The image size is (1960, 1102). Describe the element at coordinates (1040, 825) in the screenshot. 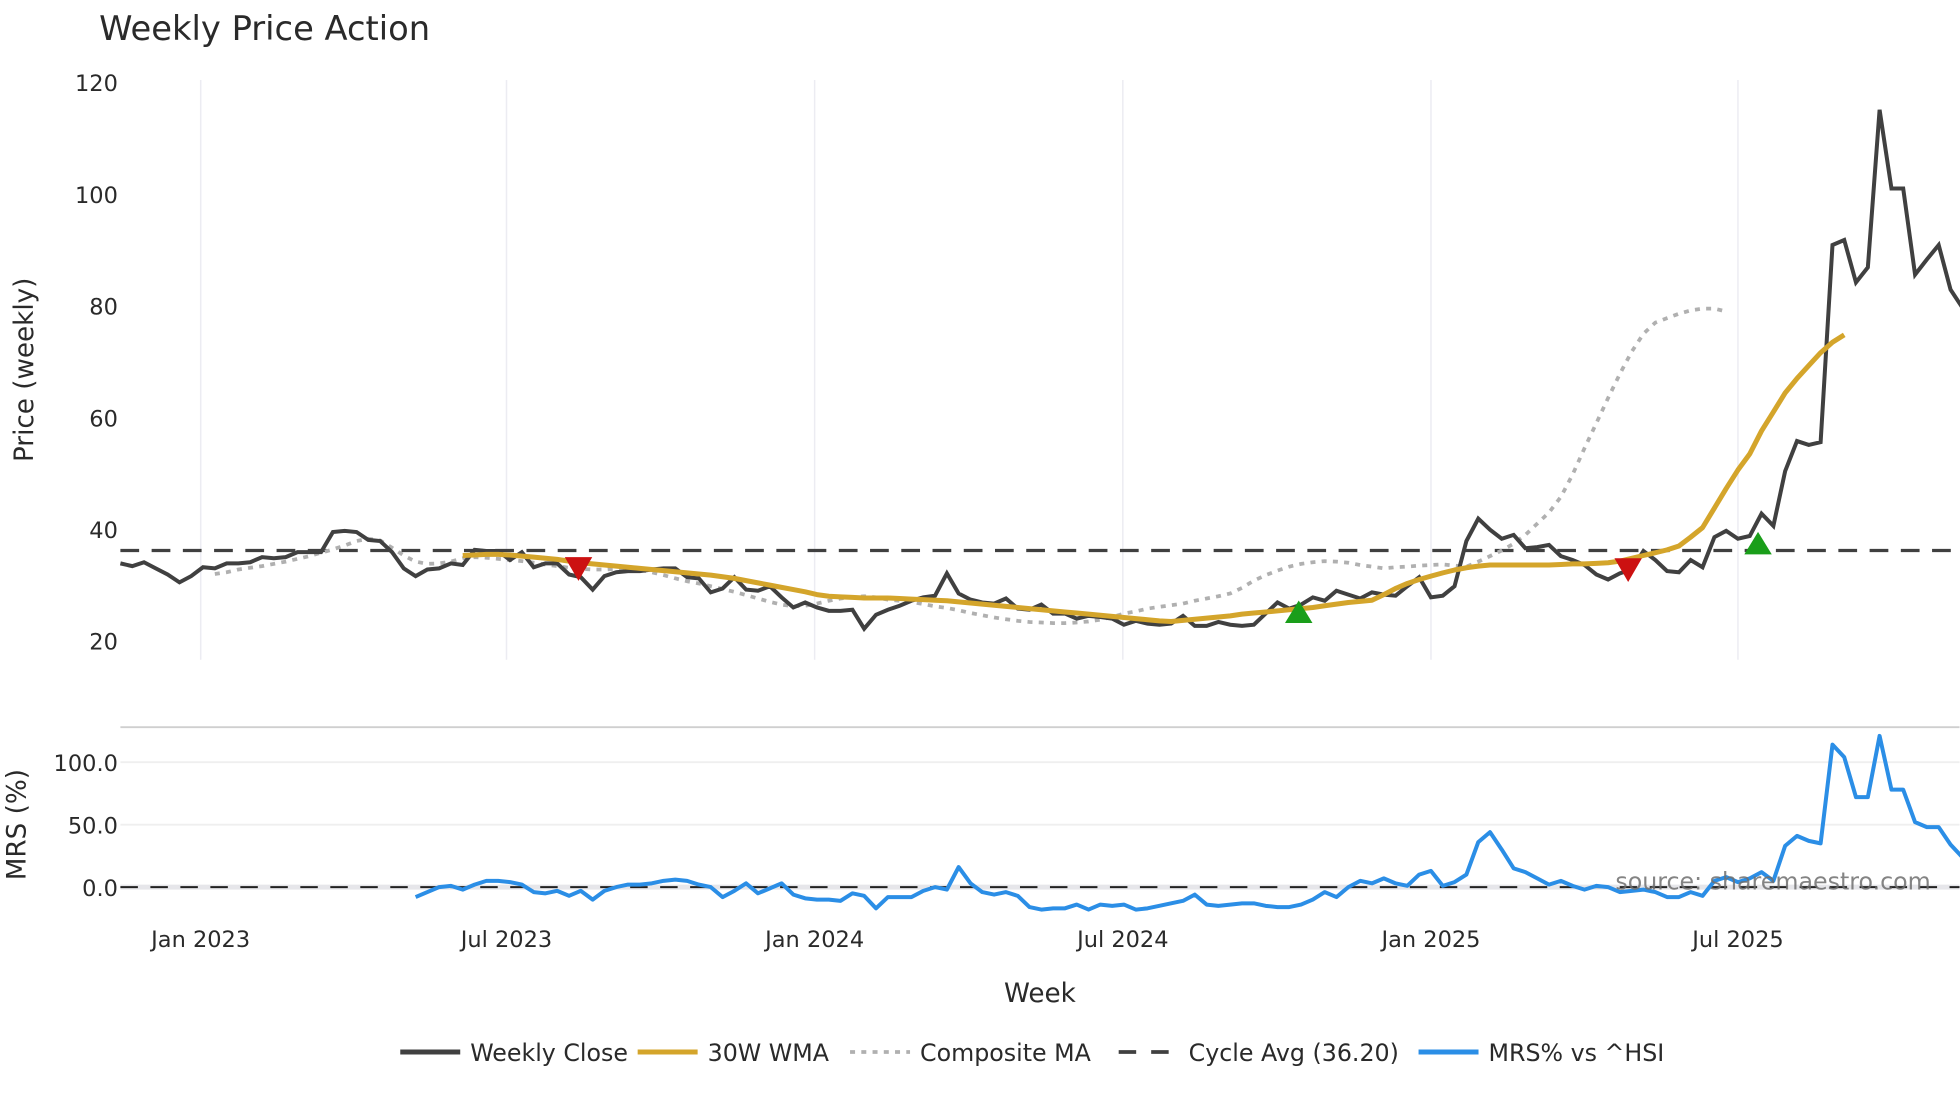

I see `mrs-gridlines` at that location.